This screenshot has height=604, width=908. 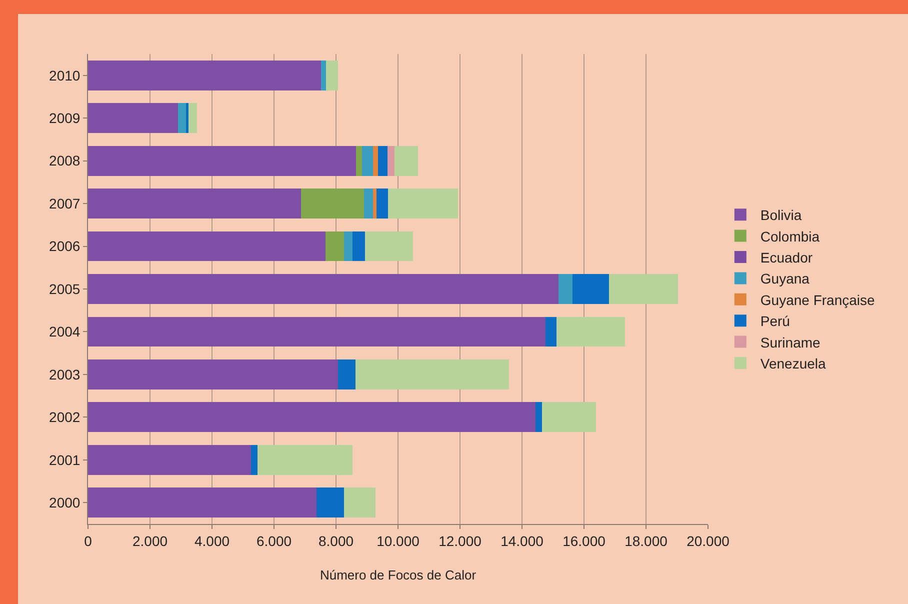 I want to click on y-tick-label: 2001, so click(x=64, y=460).